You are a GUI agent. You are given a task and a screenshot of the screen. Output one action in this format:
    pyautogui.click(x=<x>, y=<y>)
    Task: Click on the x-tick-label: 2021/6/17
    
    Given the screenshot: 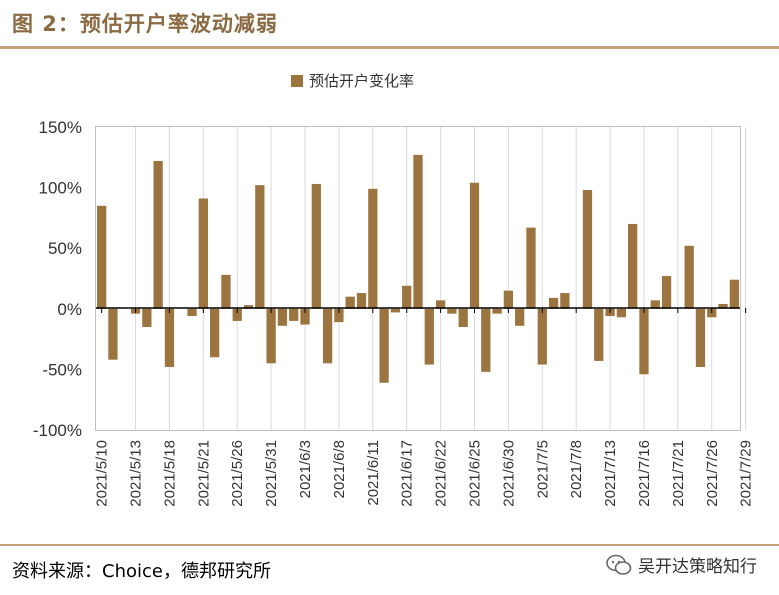 What is the action you would take?
    pyautogui.click(x=407, y=473)
    